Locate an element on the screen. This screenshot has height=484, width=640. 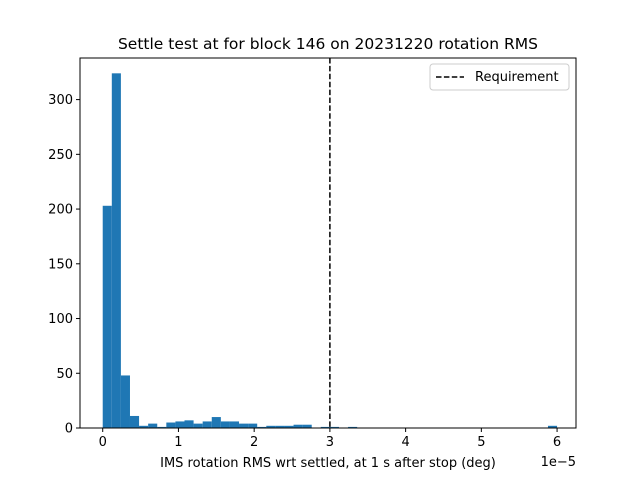
y-tick-label: 100 is located at coordinates (60, 319).